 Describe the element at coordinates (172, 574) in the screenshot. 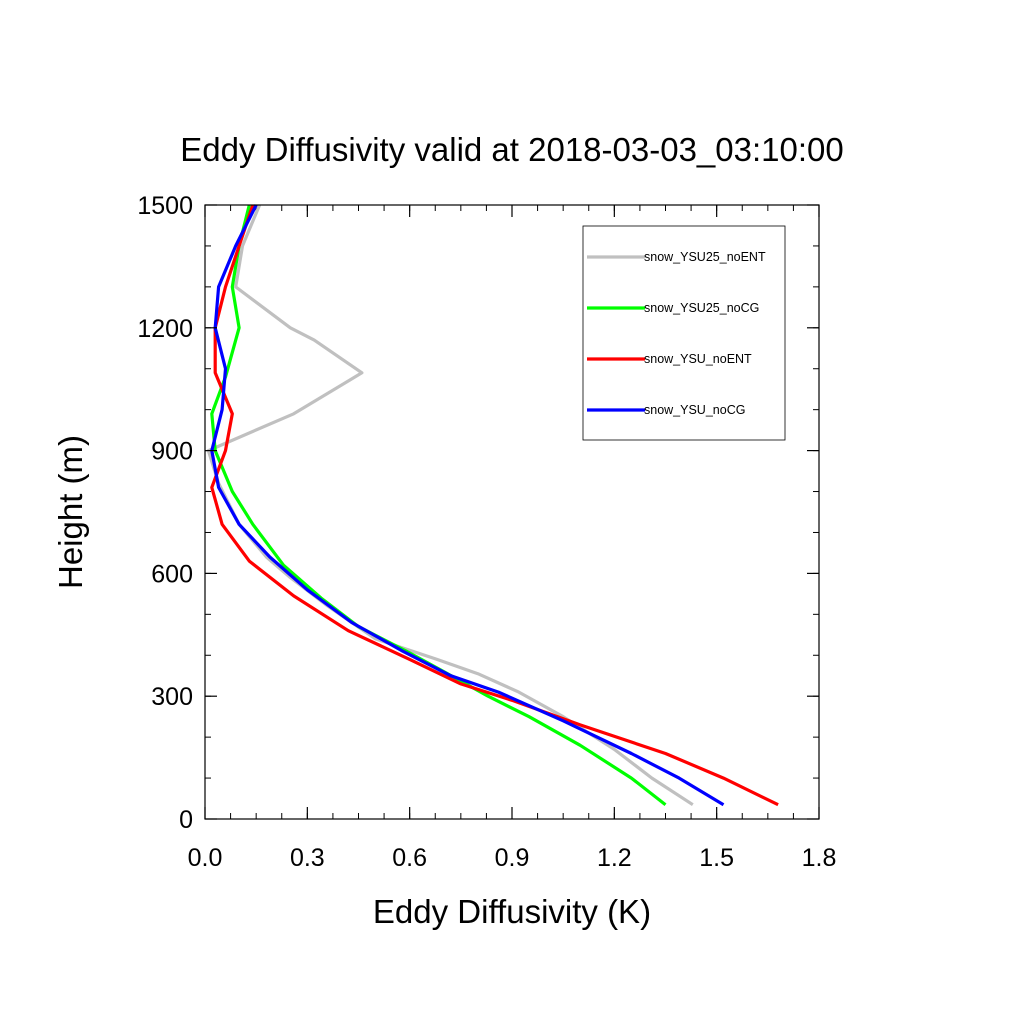

I see `y-tick-label: 600` at that location.